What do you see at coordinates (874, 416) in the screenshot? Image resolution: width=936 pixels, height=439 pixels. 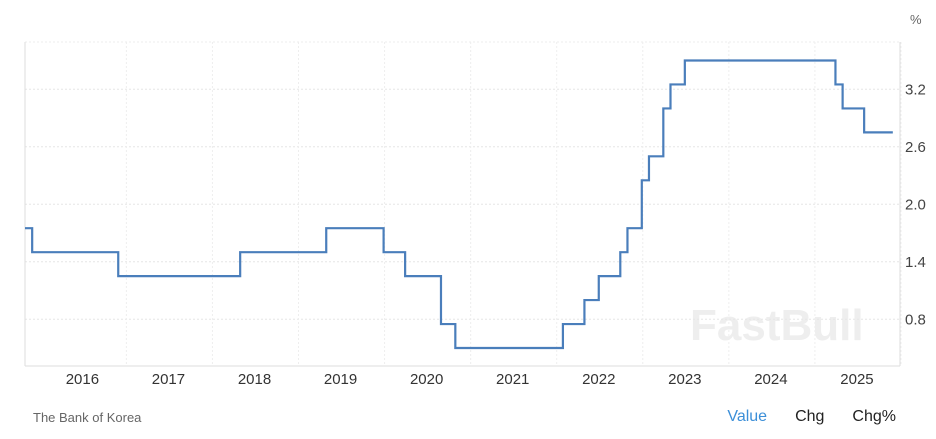 I see `tab-chg-percent: Chg%` at bounding box center [874, 416].